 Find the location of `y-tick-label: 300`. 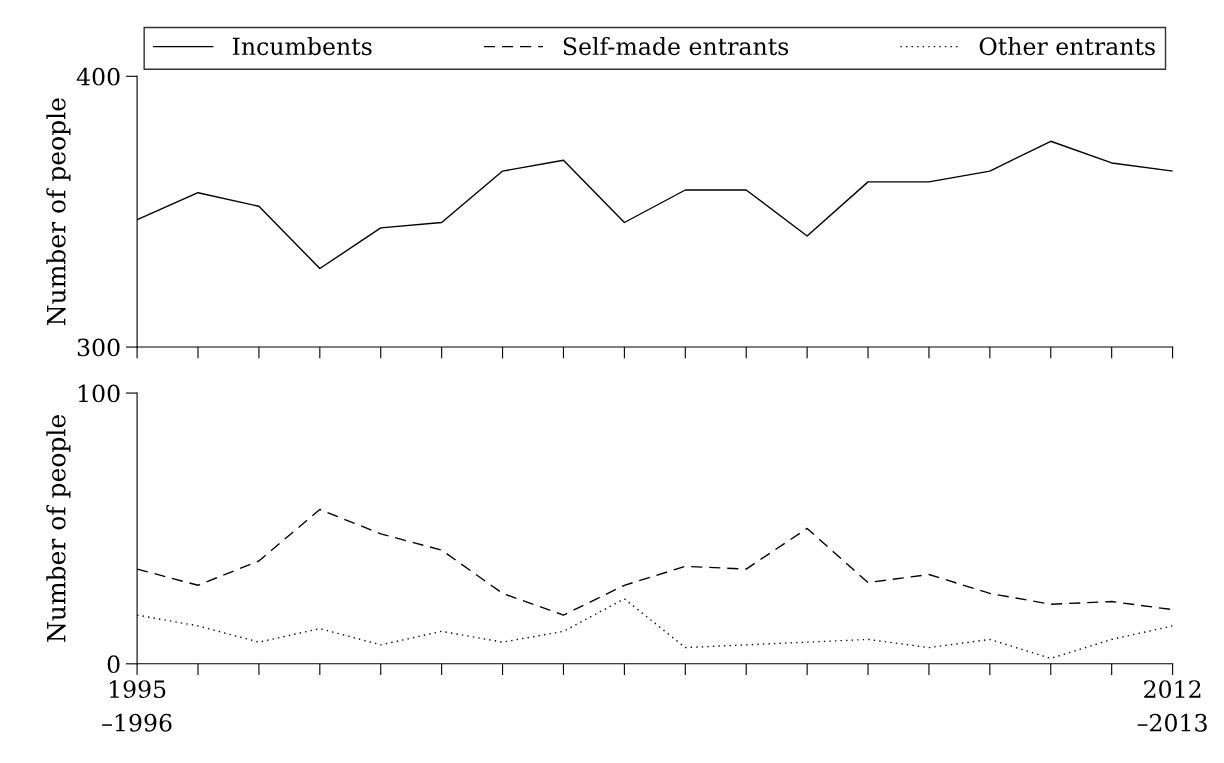

y-tick-label: 300 is located at coordinates (98, 347).